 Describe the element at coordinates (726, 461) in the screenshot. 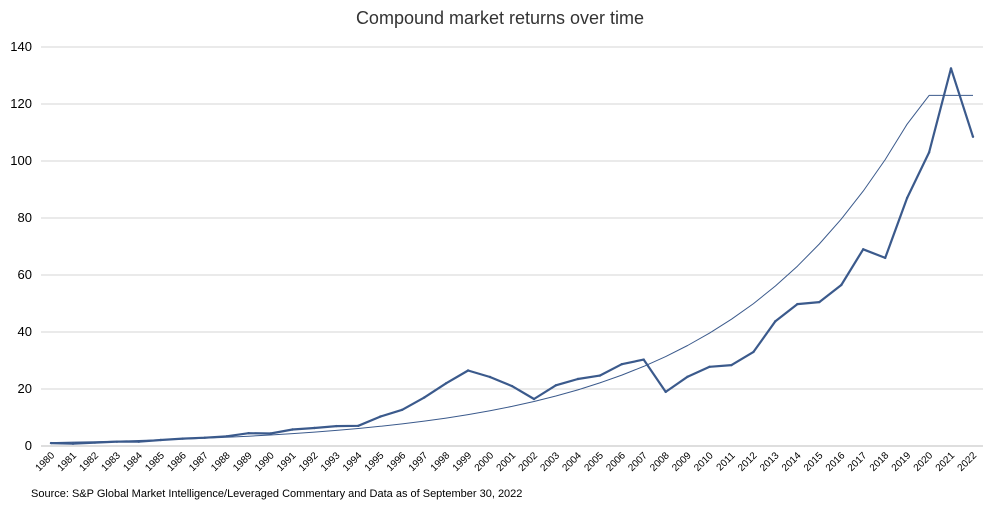

I see `x-tick-label: 2011` at that location.